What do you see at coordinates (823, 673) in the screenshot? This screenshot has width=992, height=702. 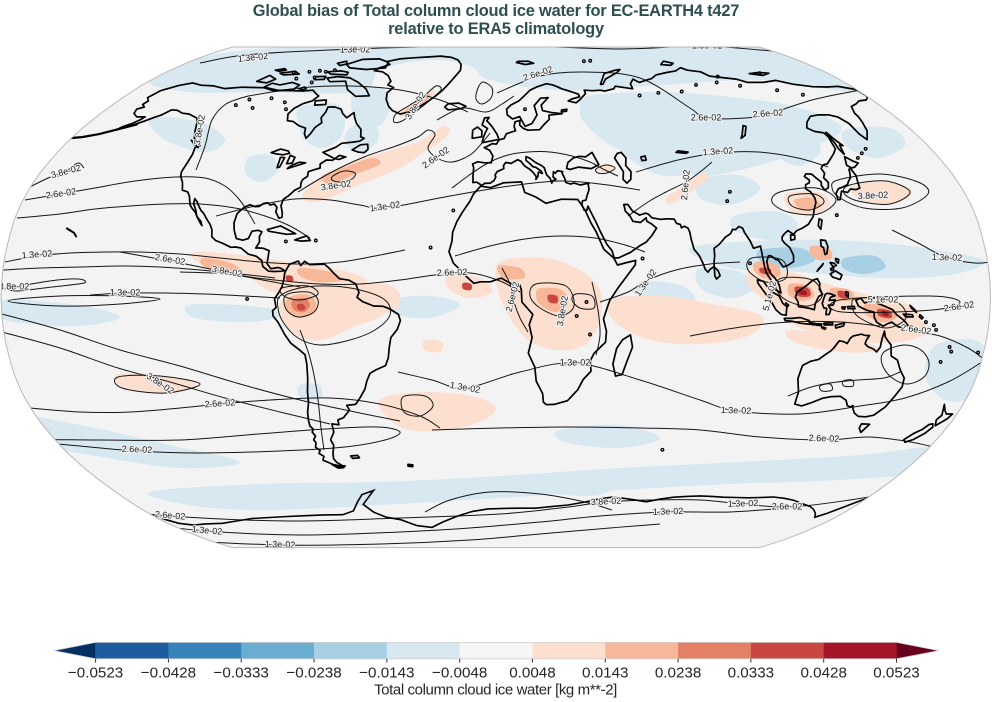 I see `svg-text: 0.0428` at bounding box center [823, 673].